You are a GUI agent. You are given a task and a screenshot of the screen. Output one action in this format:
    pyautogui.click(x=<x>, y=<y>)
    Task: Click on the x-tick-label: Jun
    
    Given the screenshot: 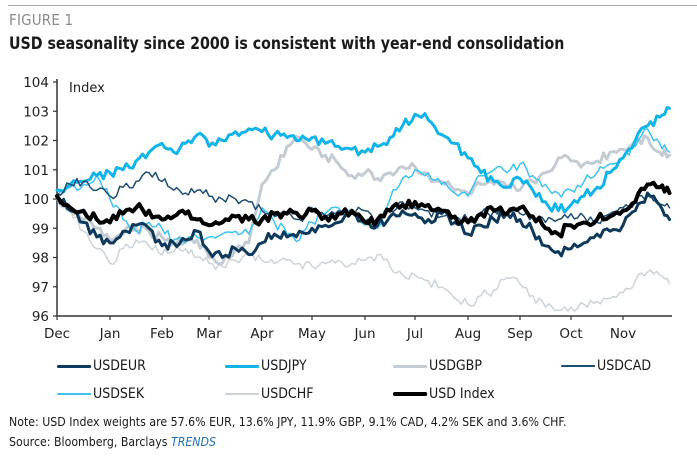 What is the action you would take?
    pyautogui.click(x=364, y=334)
    